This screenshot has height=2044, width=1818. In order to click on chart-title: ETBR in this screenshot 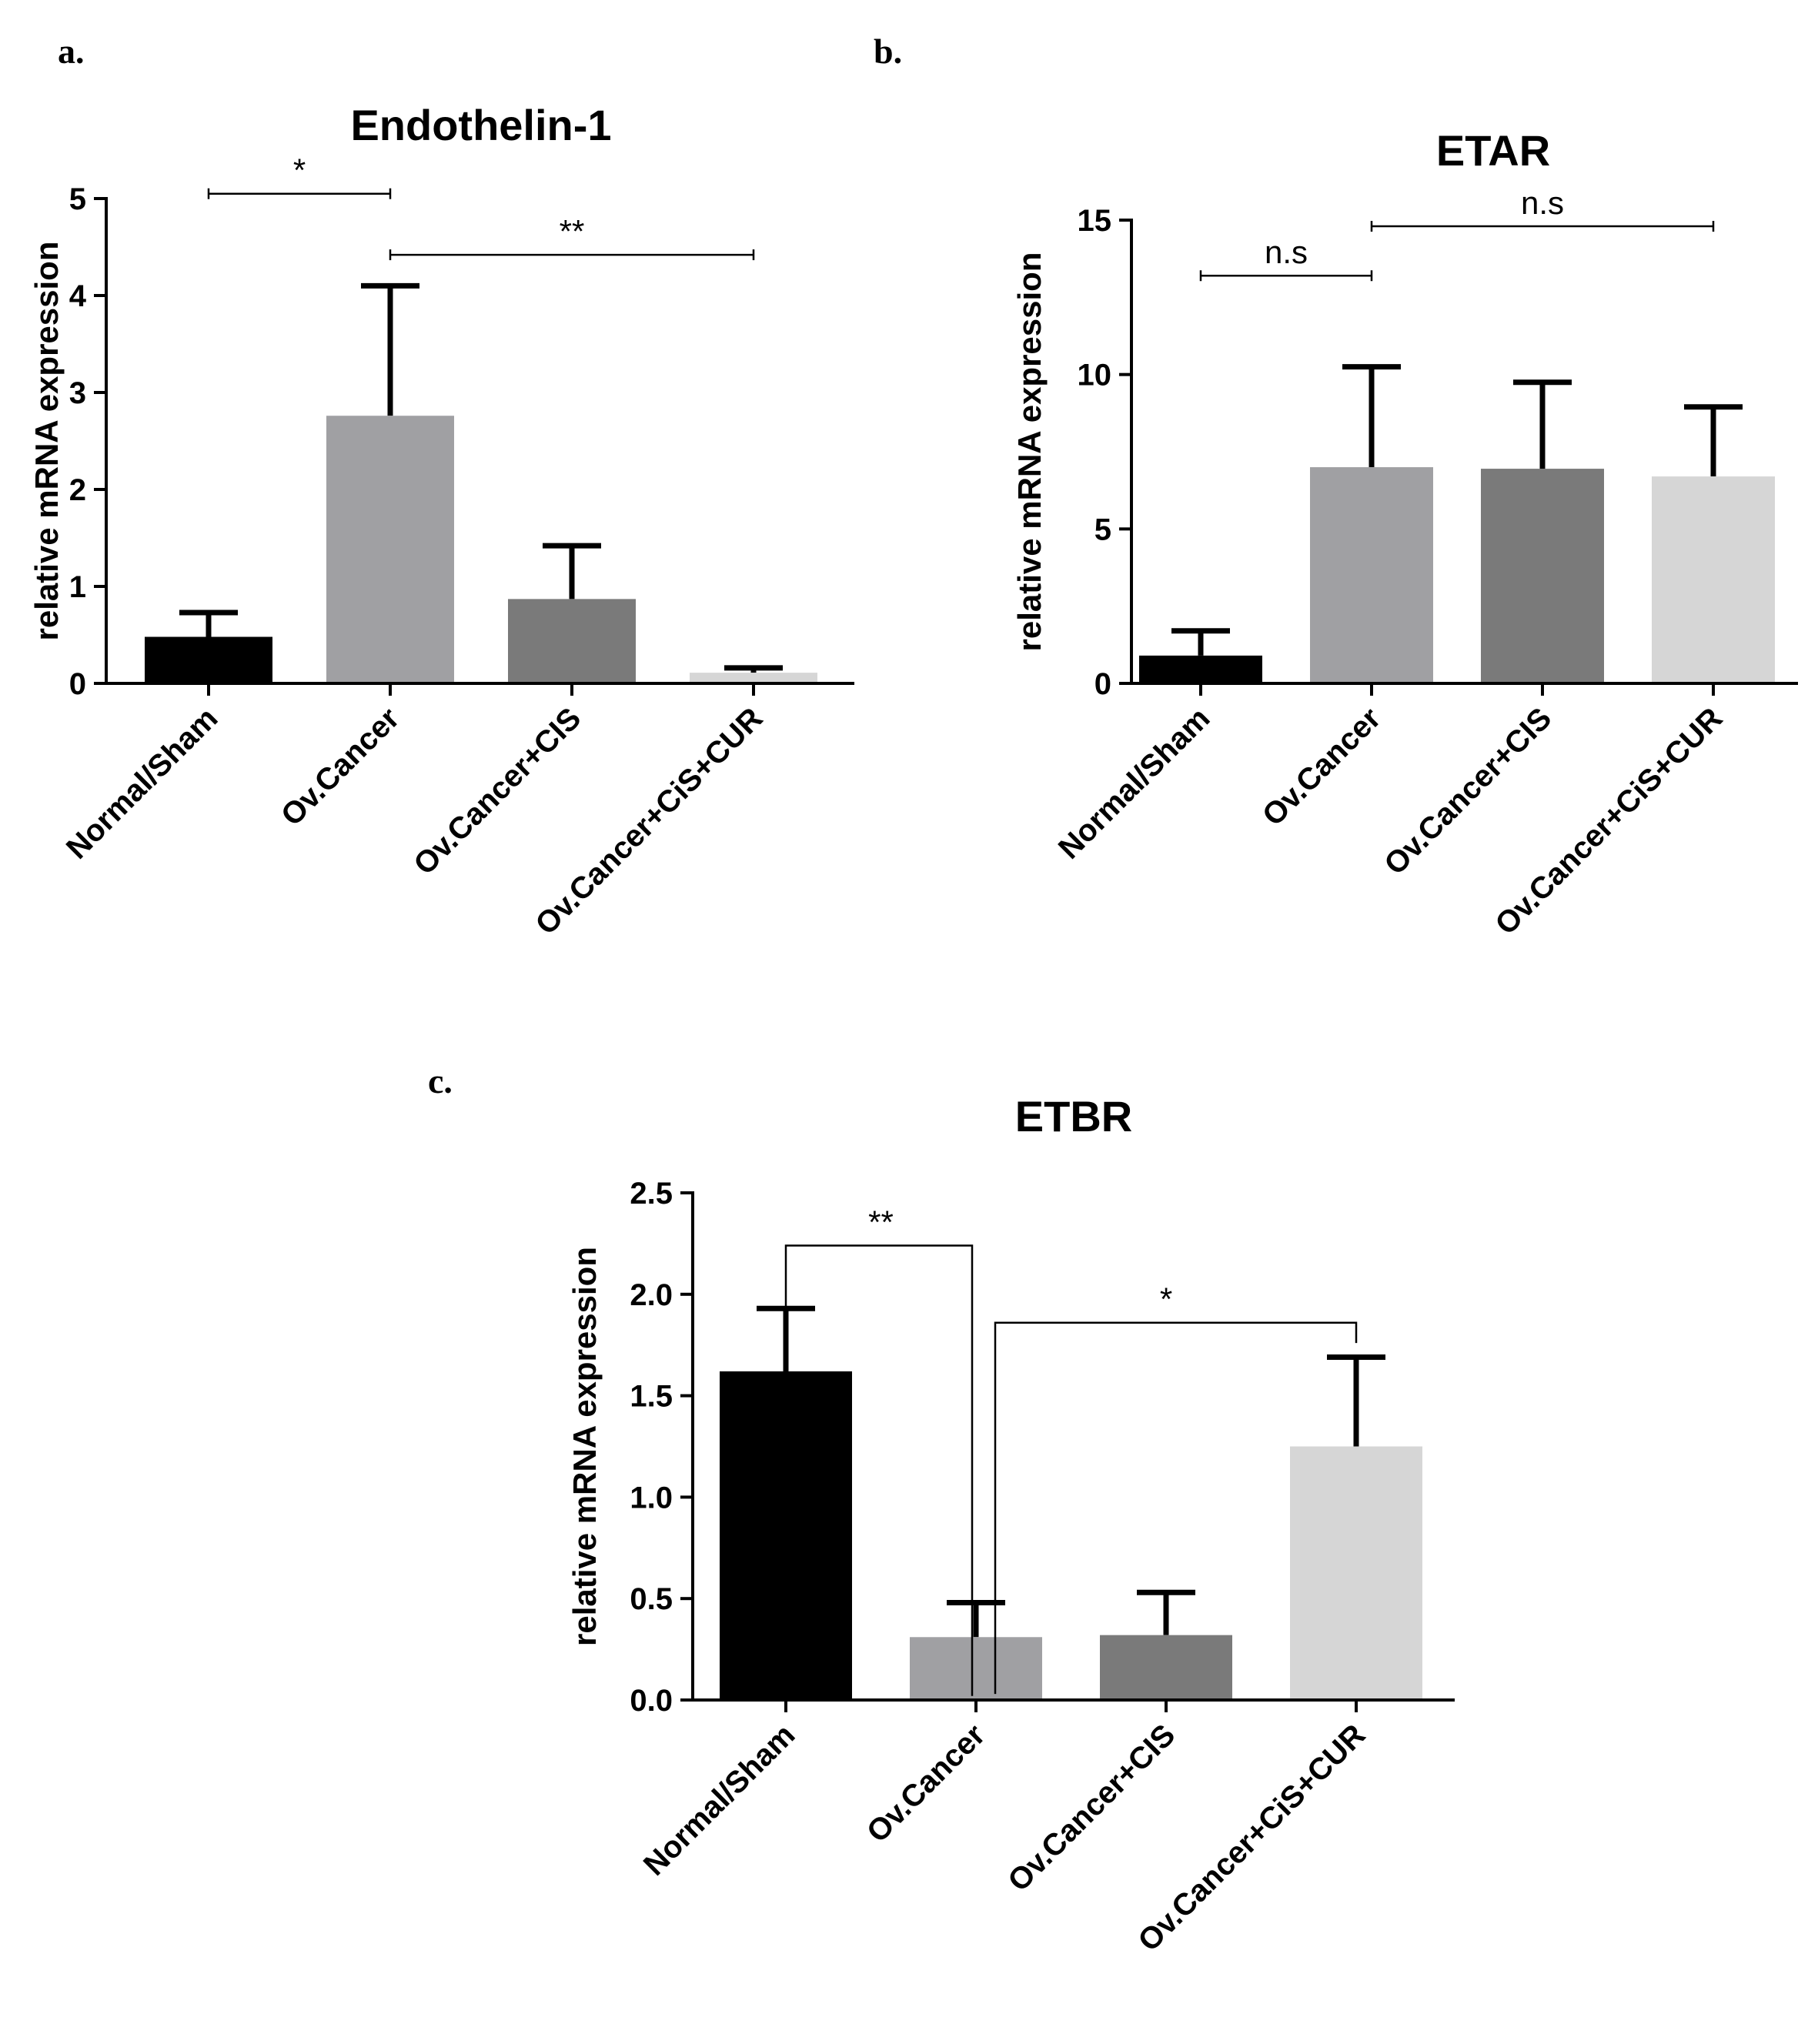, I will do `click(1073, 1116)`.